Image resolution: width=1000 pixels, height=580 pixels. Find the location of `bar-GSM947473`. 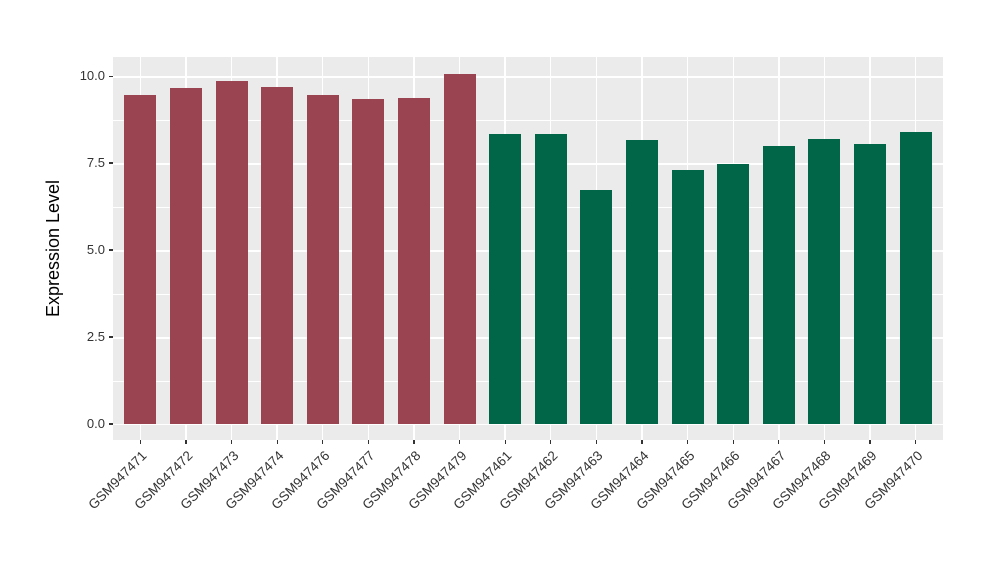

bar-GSM947473 is located at coordinates (231, 252).